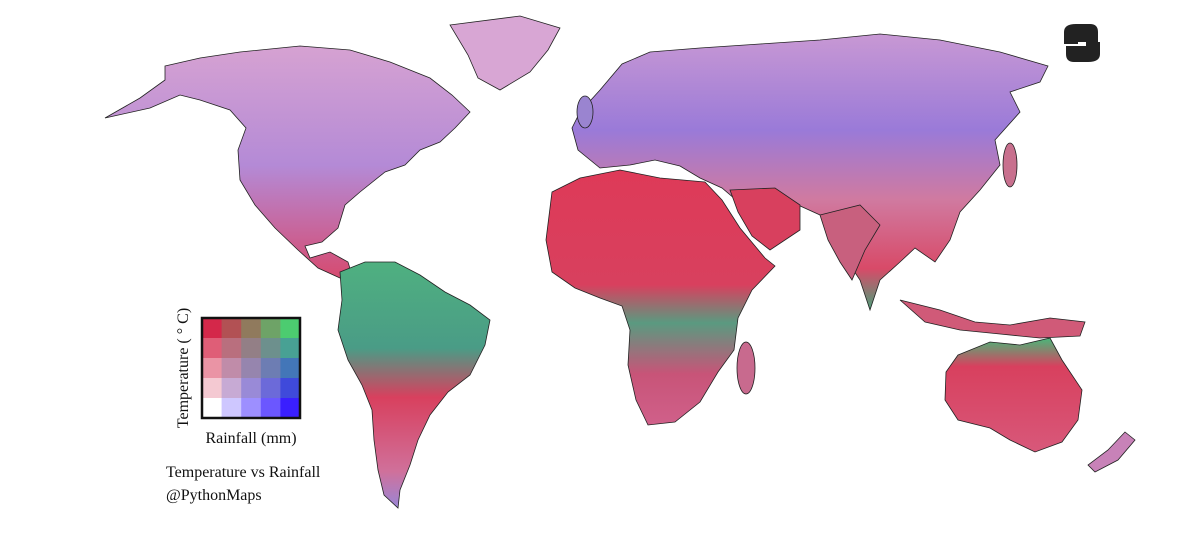 This screenshot has height=538, width=1200. I want to click on legend-frame, so click(251, 368).